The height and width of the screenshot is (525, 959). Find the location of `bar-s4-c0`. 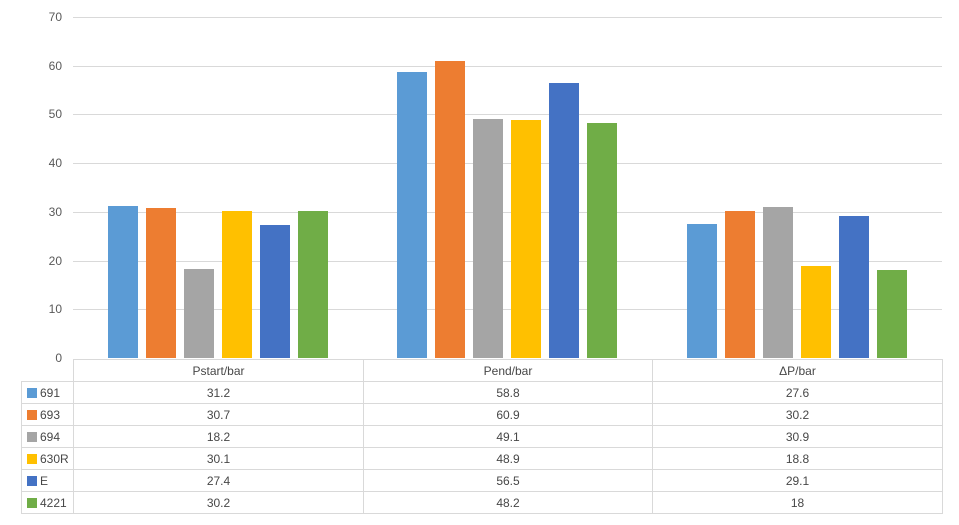

bar-s4-c0 is located at coordinates (274, 291).